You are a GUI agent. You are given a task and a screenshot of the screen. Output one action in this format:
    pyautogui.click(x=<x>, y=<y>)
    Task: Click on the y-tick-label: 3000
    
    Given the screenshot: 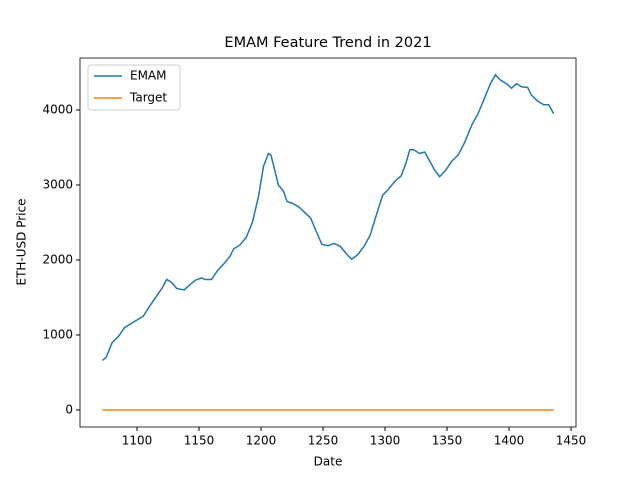 What is the action you would take?
    pyautogui.click(x=57, y=184)
    